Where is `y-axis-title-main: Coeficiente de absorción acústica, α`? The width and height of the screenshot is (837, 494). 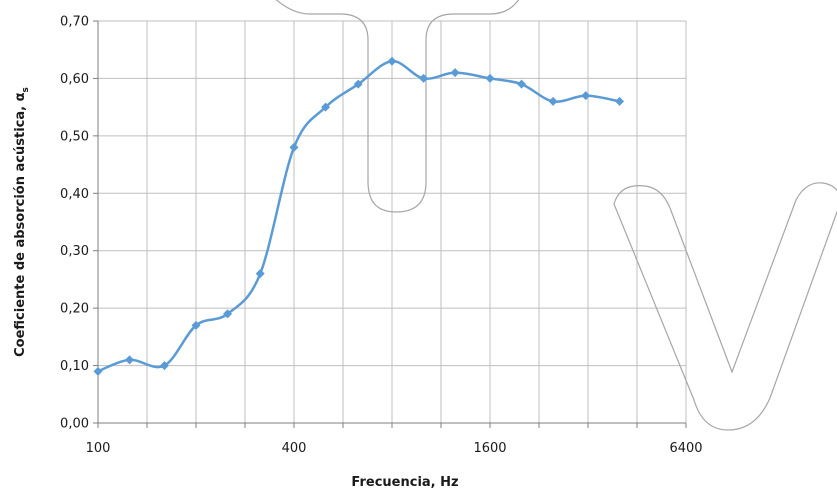
y-axis-title-main: Coeficiente de absorción acústica, α is located at coordinates (20, 224).